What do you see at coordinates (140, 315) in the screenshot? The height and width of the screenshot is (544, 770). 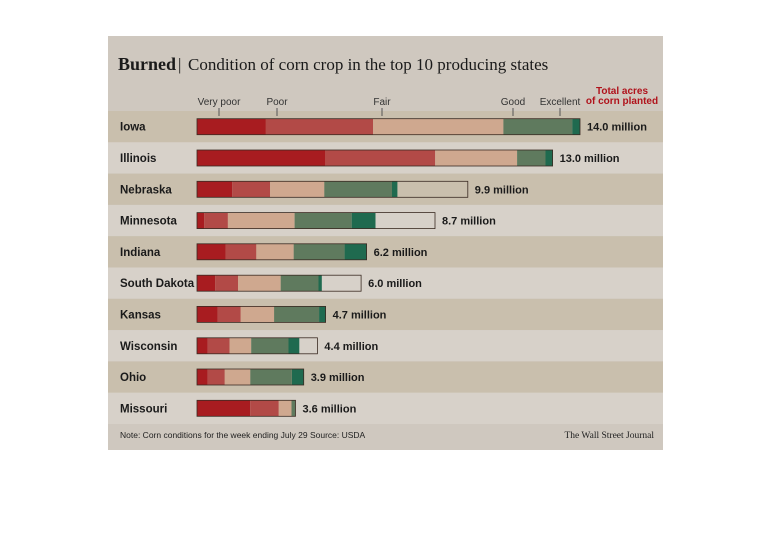 I see `state-label: Kansas` at bounding box center [140, 315].